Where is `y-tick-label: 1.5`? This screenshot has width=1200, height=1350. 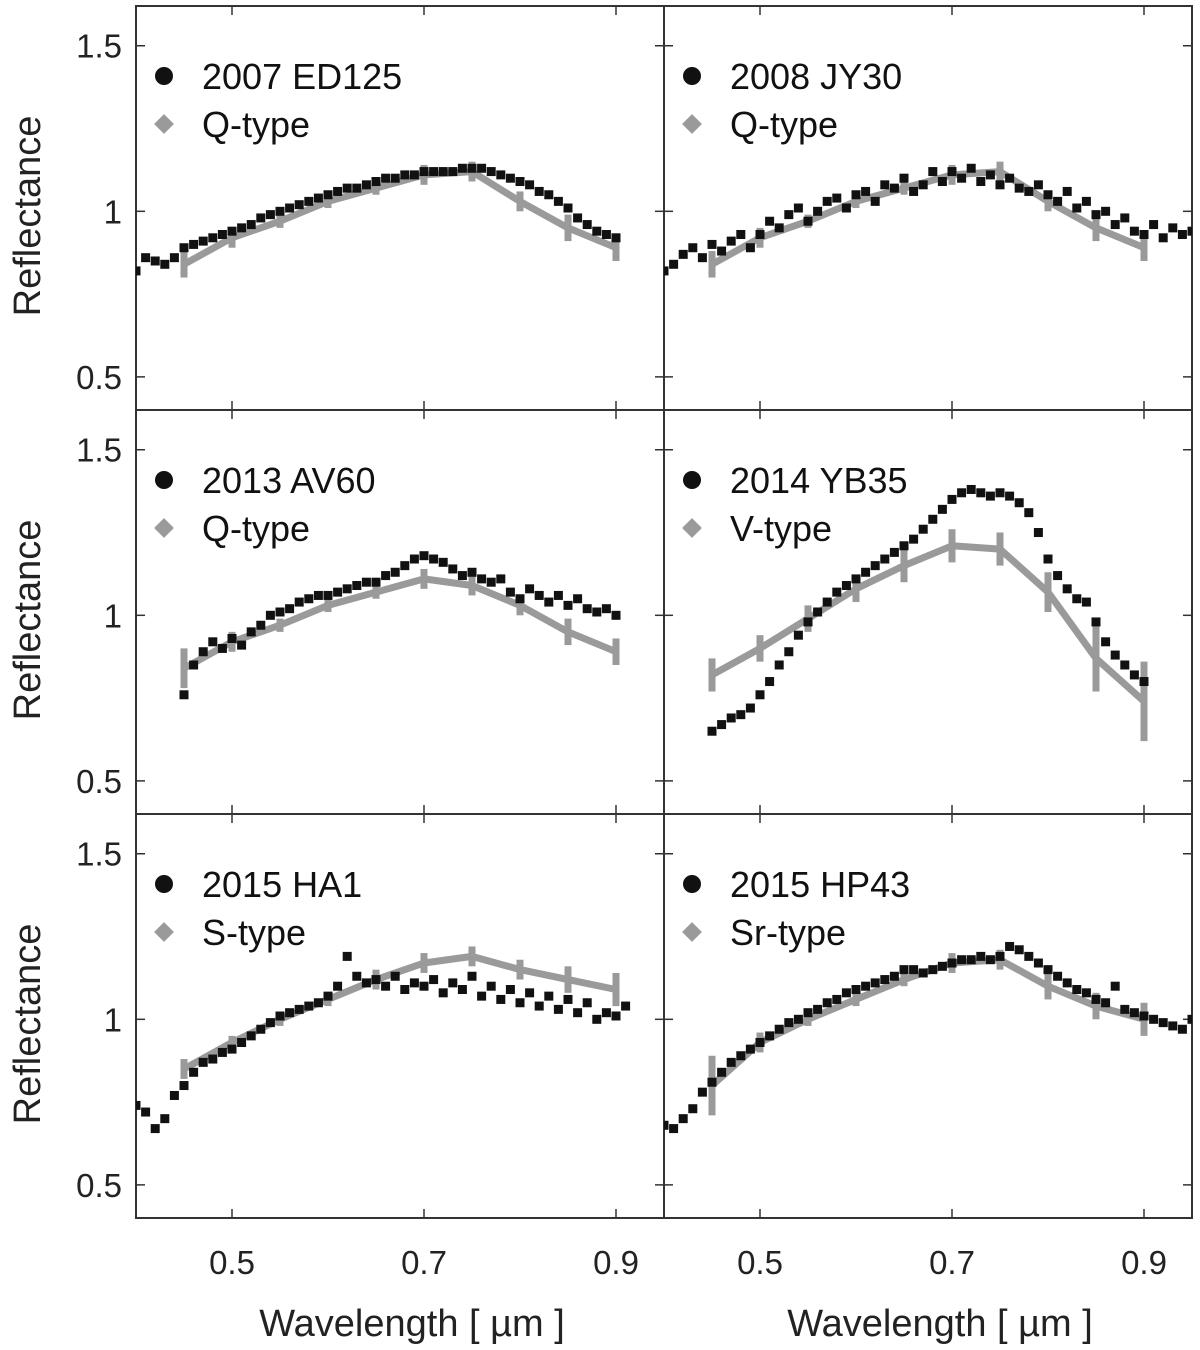 y-tick-label: 1.5 is located at coordinates (99, 450).